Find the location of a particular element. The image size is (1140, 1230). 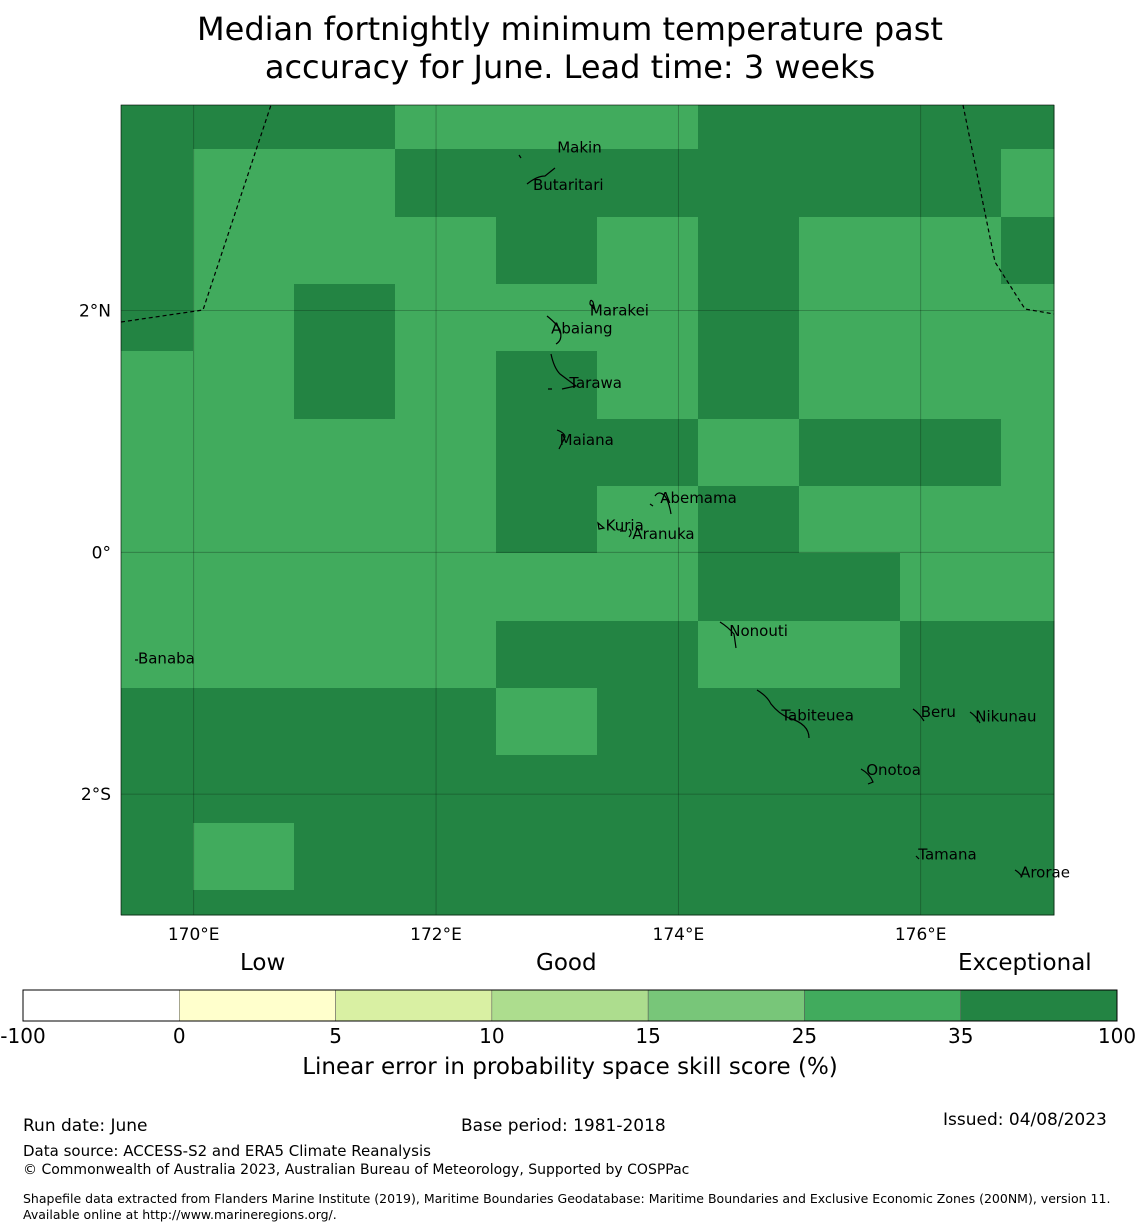

island-butaritari-outline is located at coordinates (541, 176).